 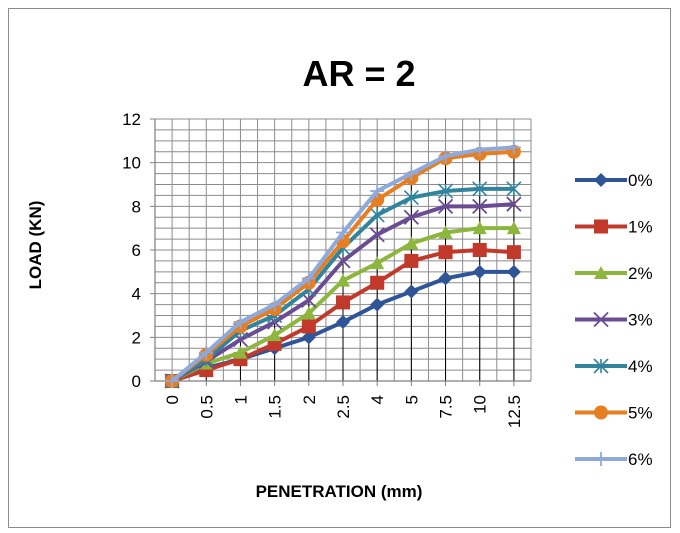 What do you see at coordinates (131, 163) in the screenshot?
I see `y-tick-label: 10` at bounding box center [131, 163].